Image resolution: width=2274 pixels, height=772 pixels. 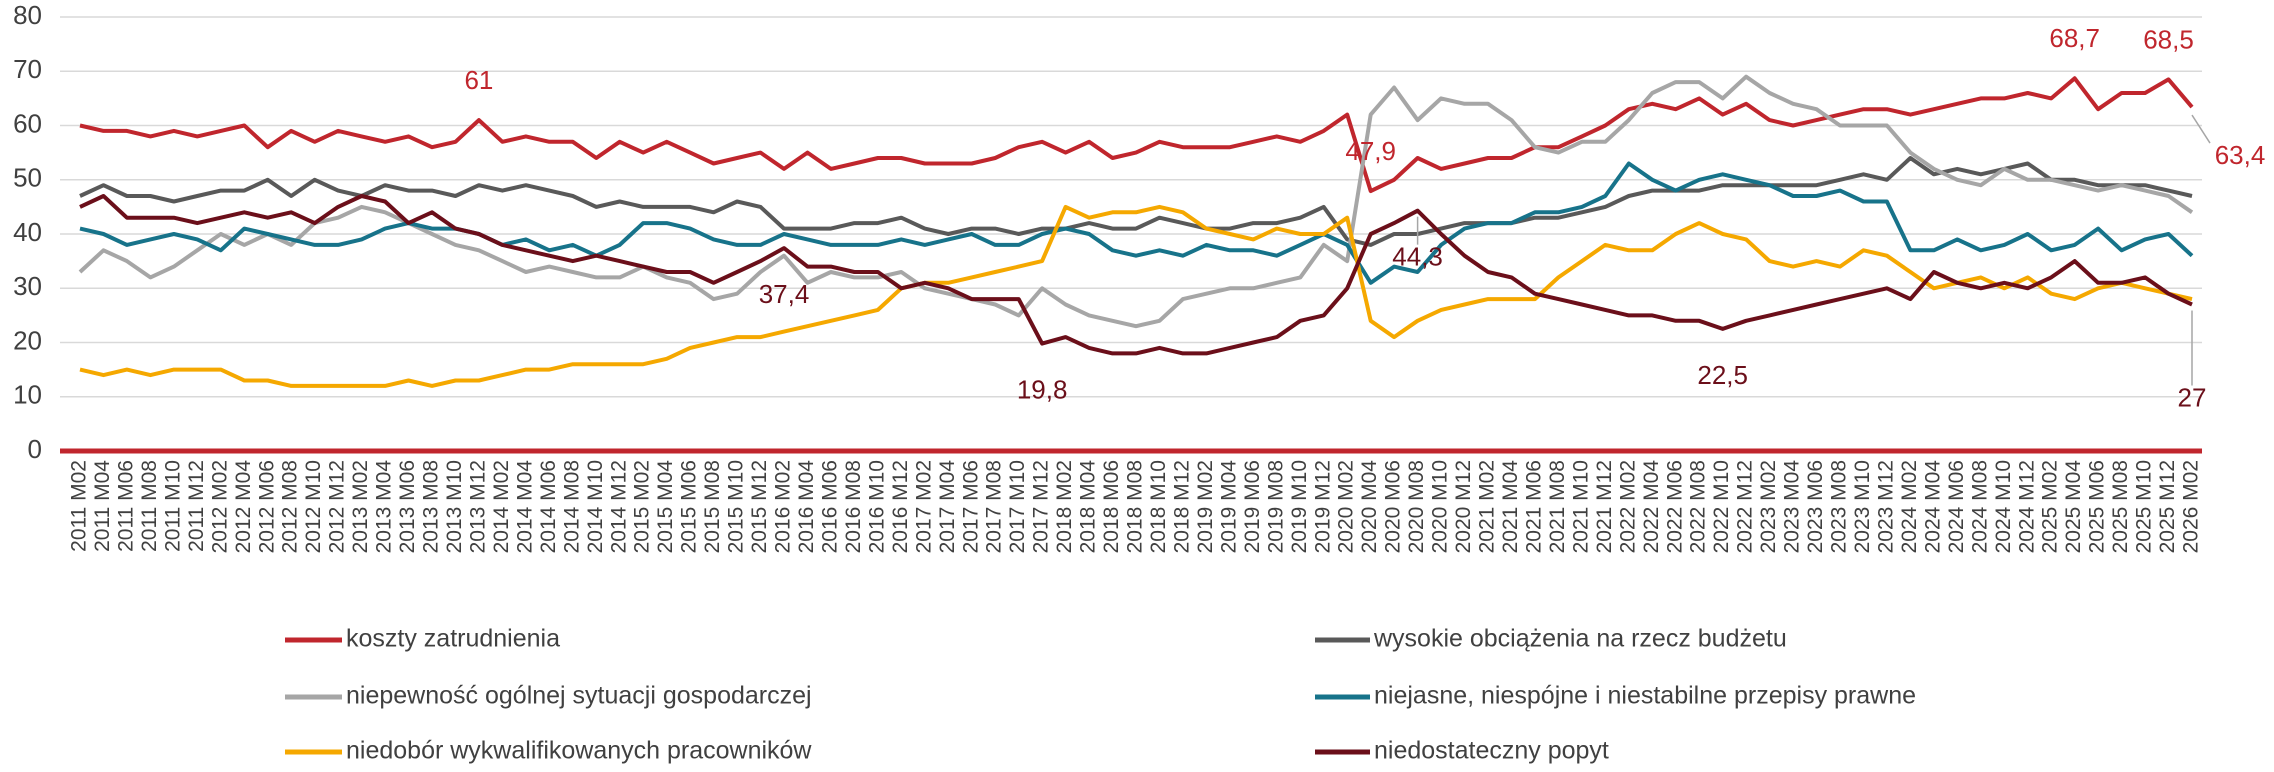 What do you see at coordinates (2240, 155) in the screenshot?
I see `data-label: 63,4` at bounding box center [2240, 155].